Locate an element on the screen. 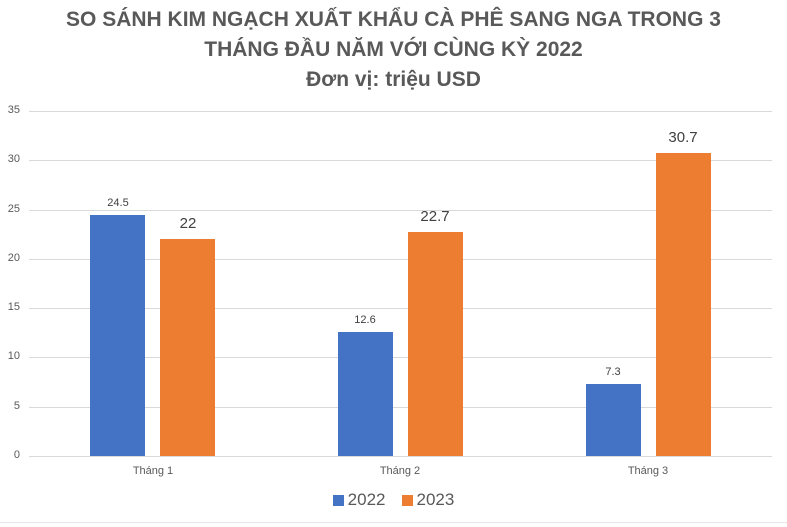  data-label: 12.6 is located at coordinates (365, 320).